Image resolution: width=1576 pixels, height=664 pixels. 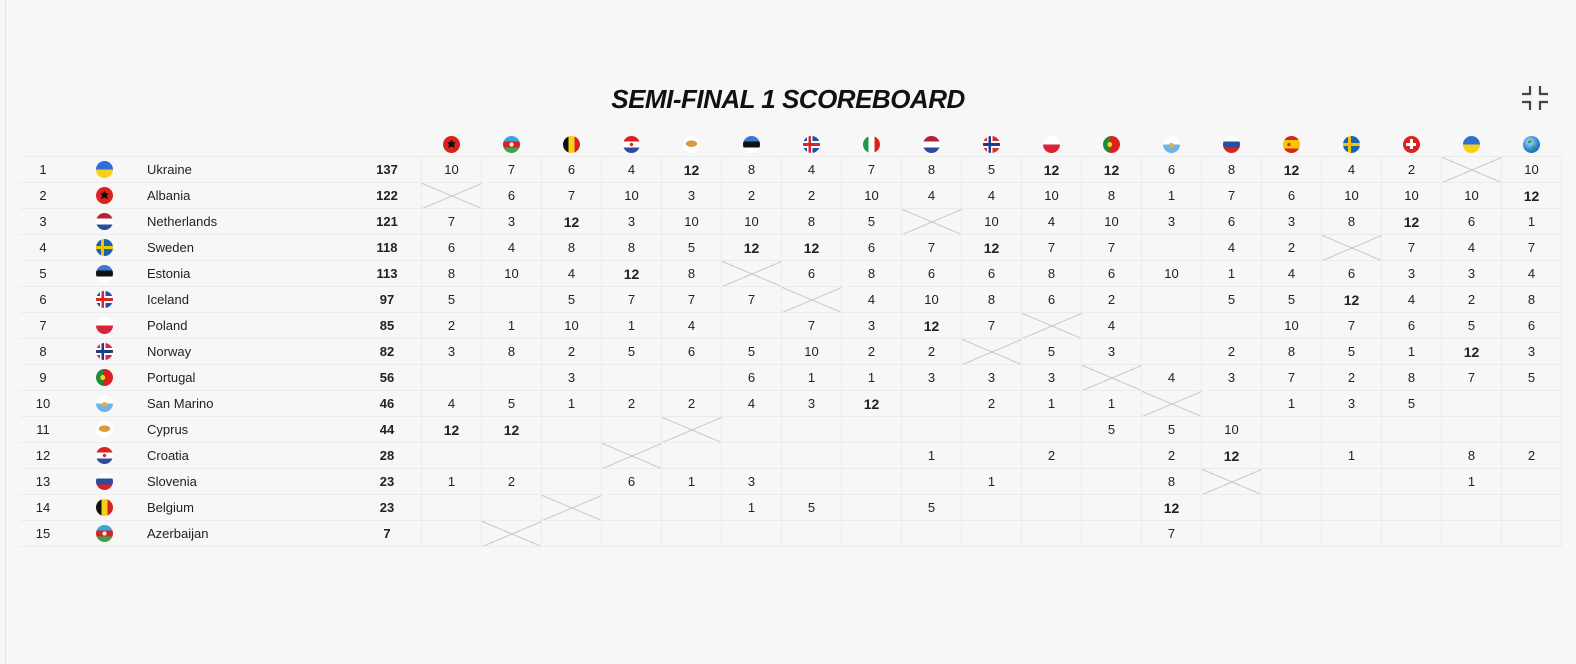 What do you see at coordinates (248, 351) in the screenshot?
I see `country-name: Norway` at bounding box center [248, 351].